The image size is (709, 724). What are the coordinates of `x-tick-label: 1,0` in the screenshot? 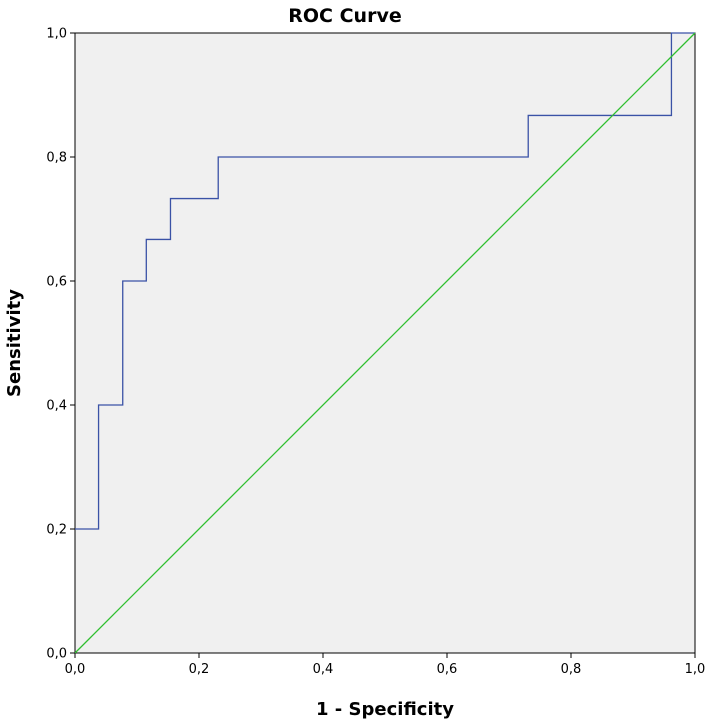 It's located at (695, 669).